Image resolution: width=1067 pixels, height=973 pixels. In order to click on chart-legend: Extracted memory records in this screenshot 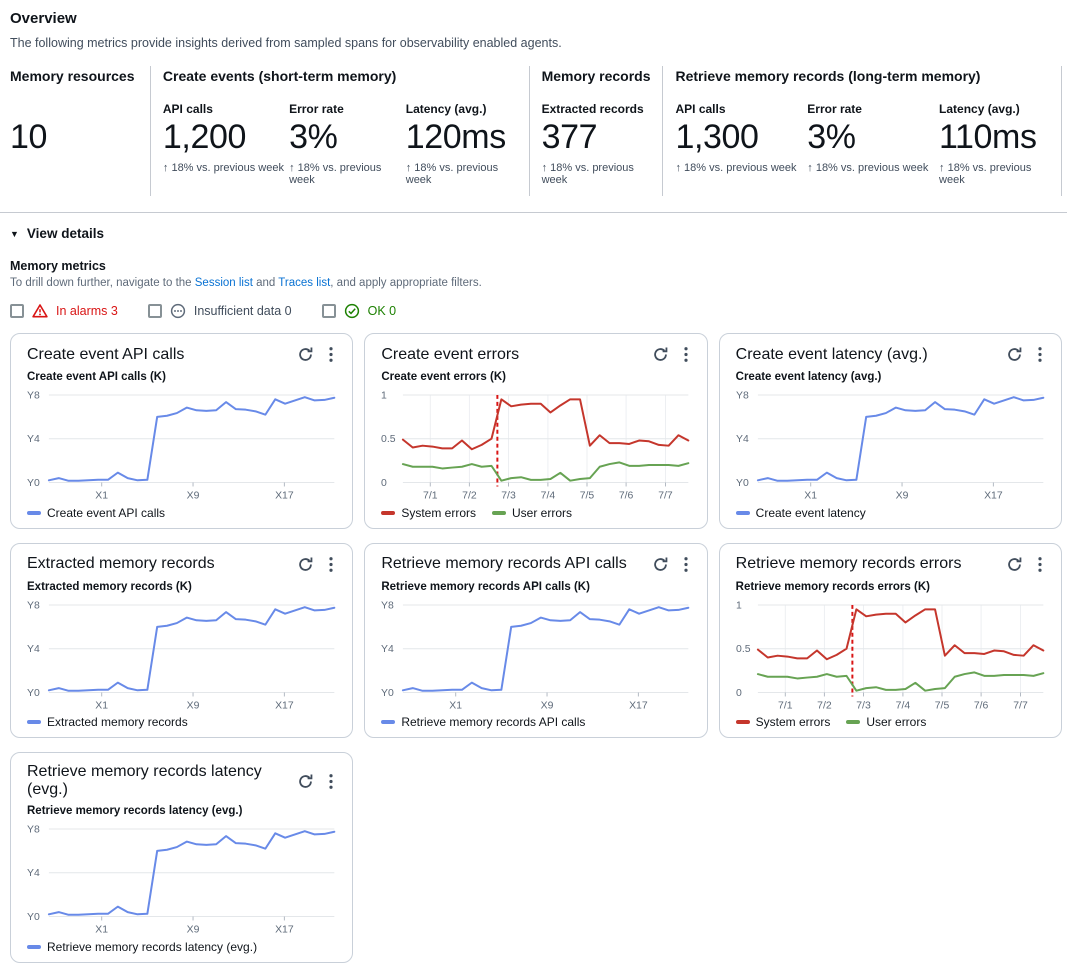, I will do `click(181, 722)`.